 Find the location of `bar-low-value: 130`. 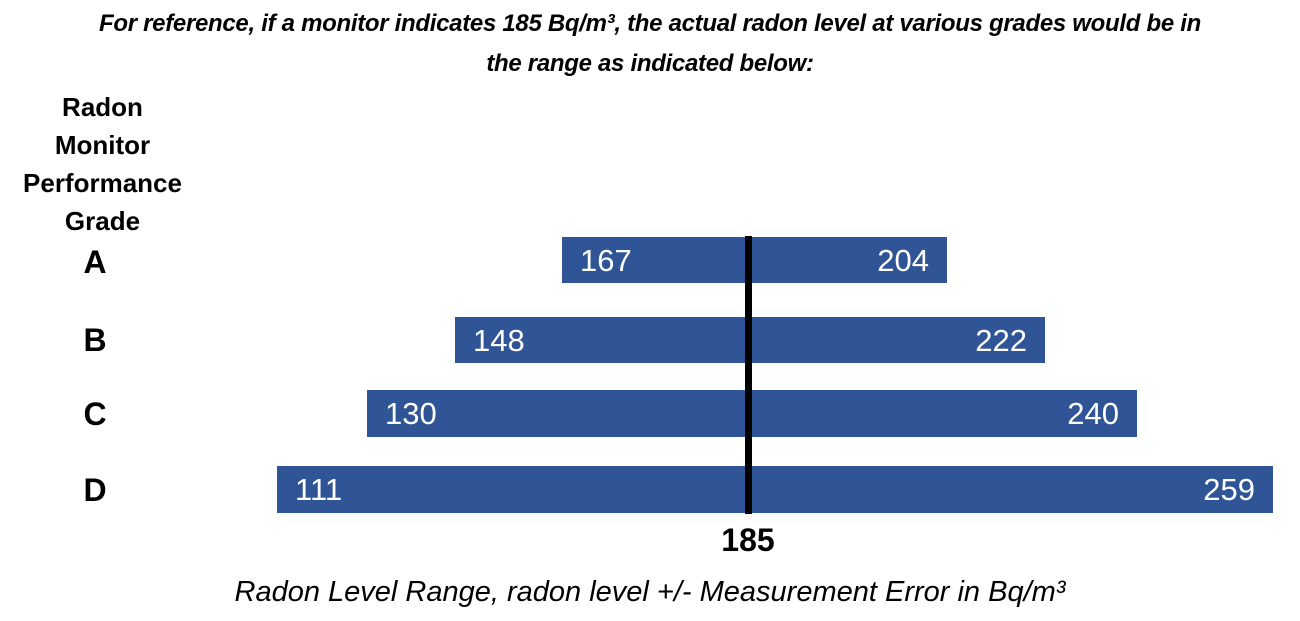

bar-low-value: 130 is located at coordinates (411, 413).